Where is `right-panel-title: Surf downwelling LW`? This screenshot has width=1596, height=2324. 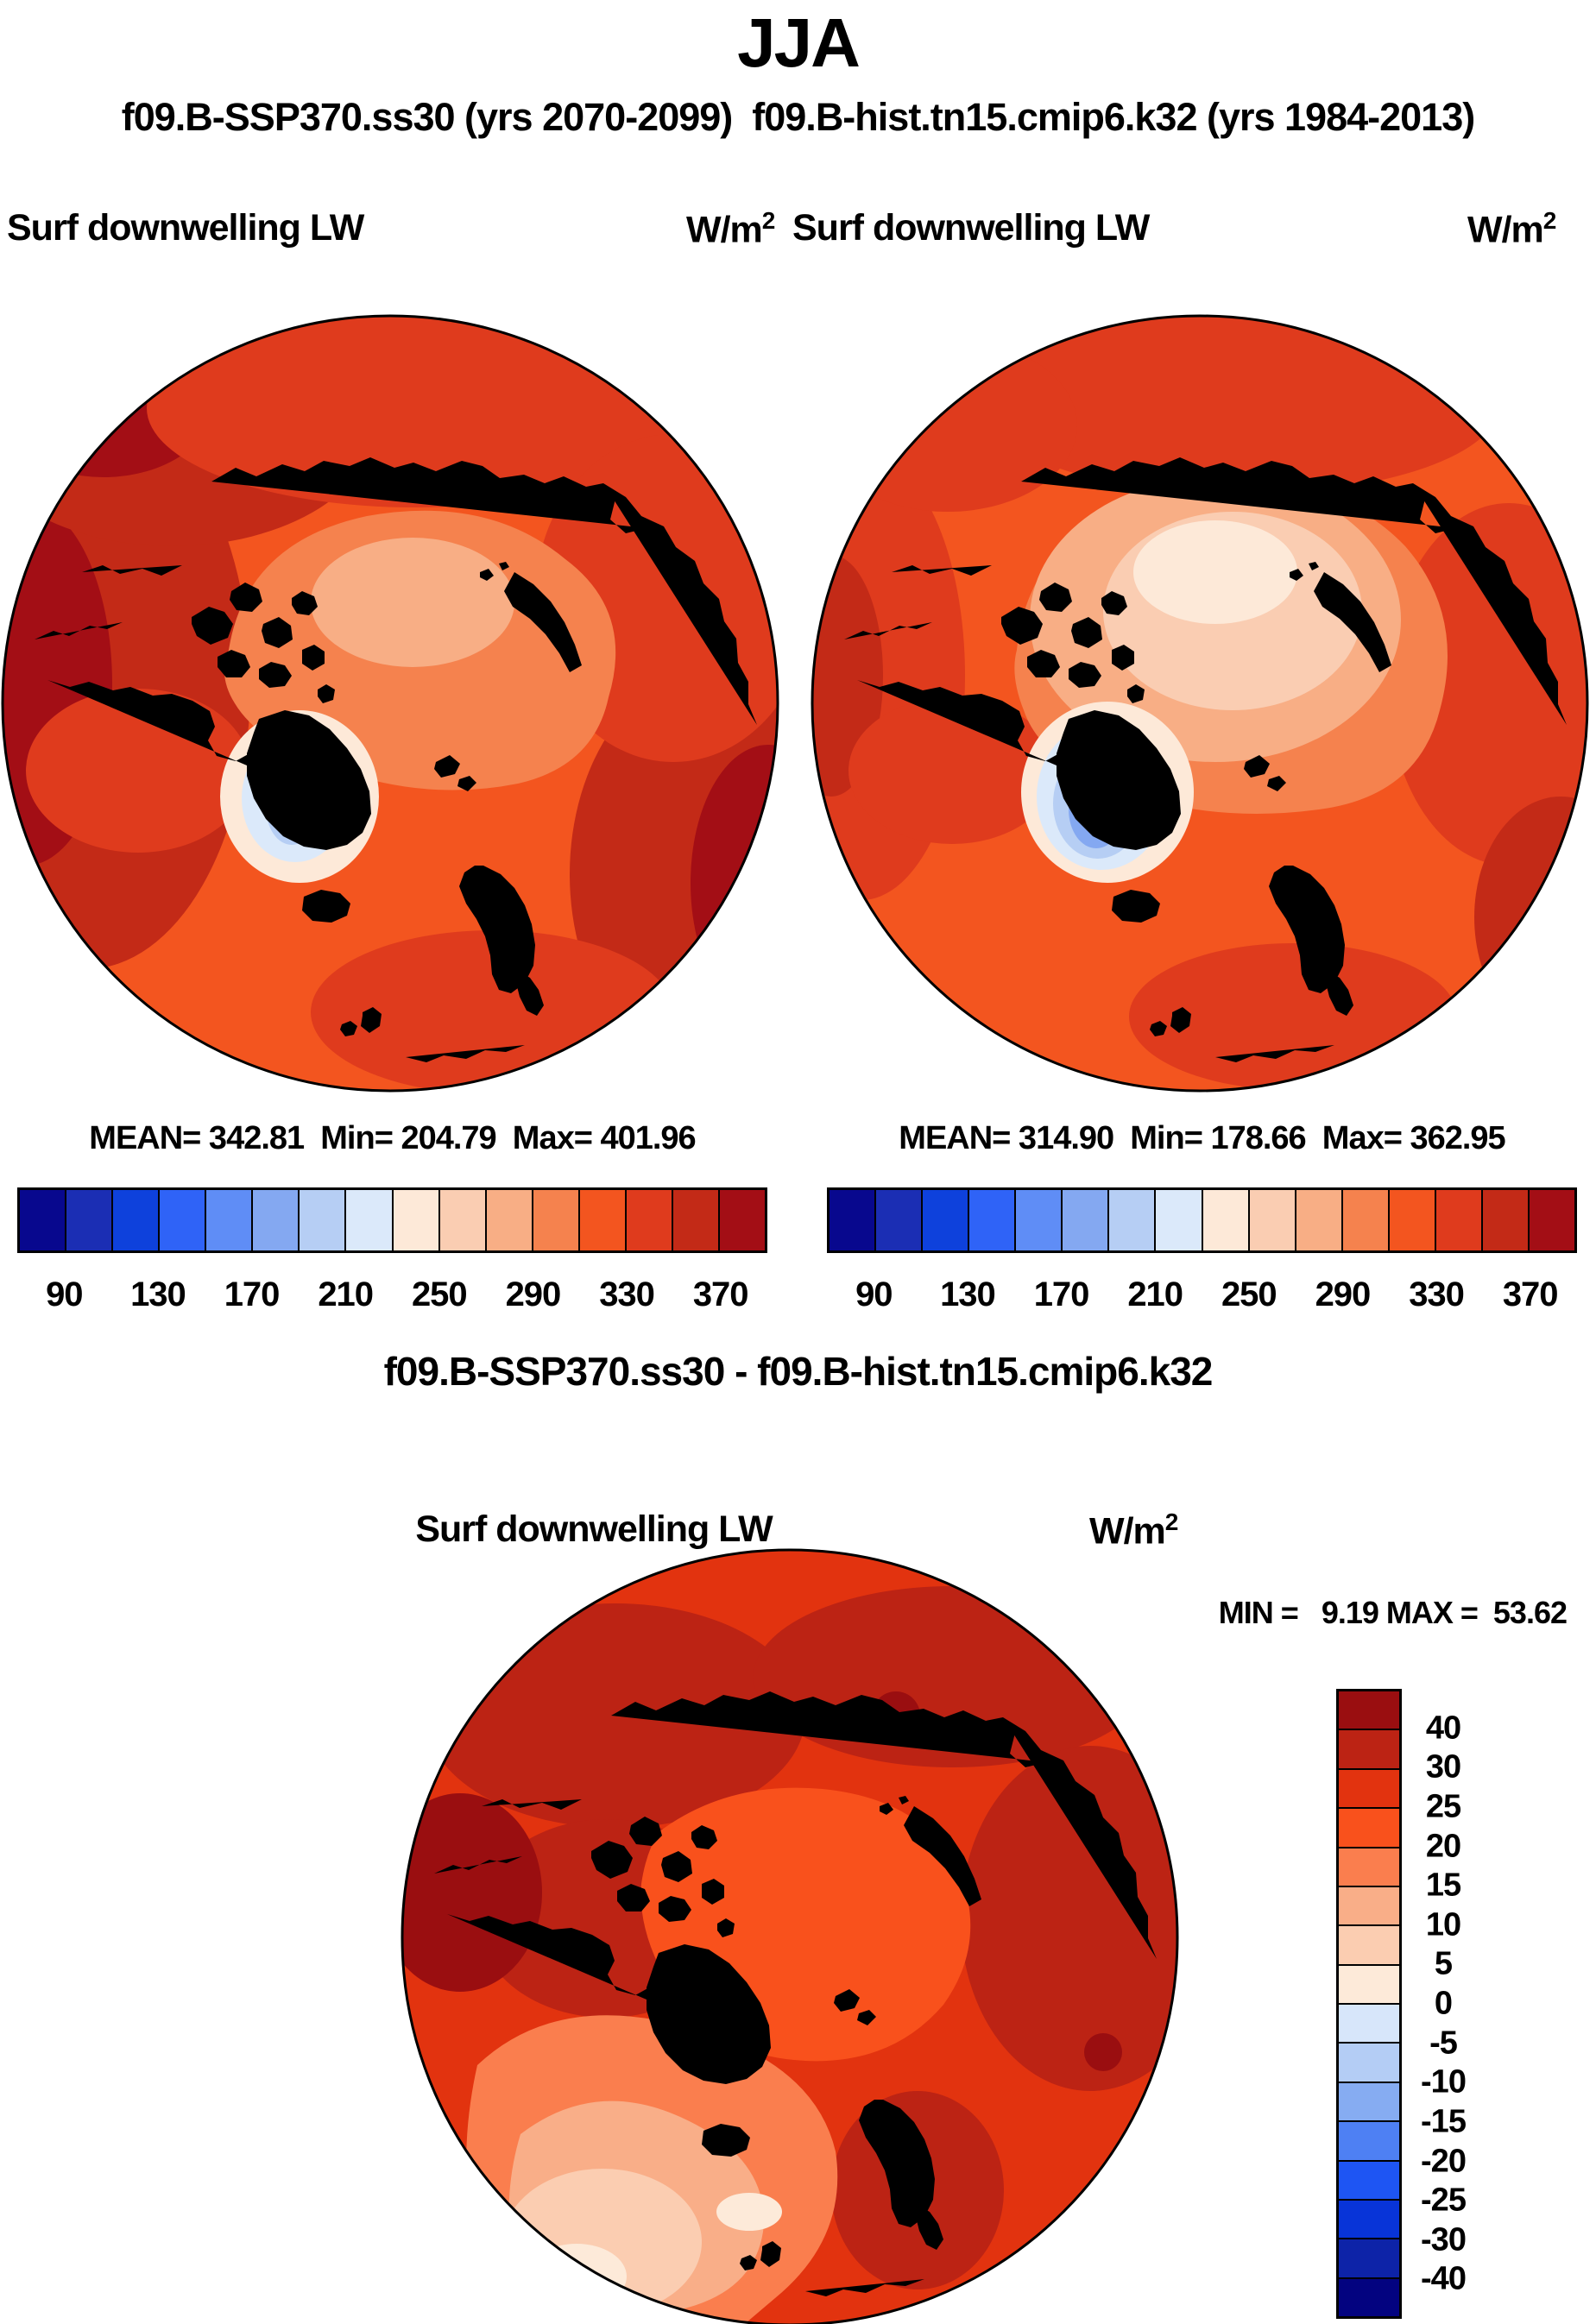 right-panel-title: Surf downwelling LW is located at coordinates (971, 228).